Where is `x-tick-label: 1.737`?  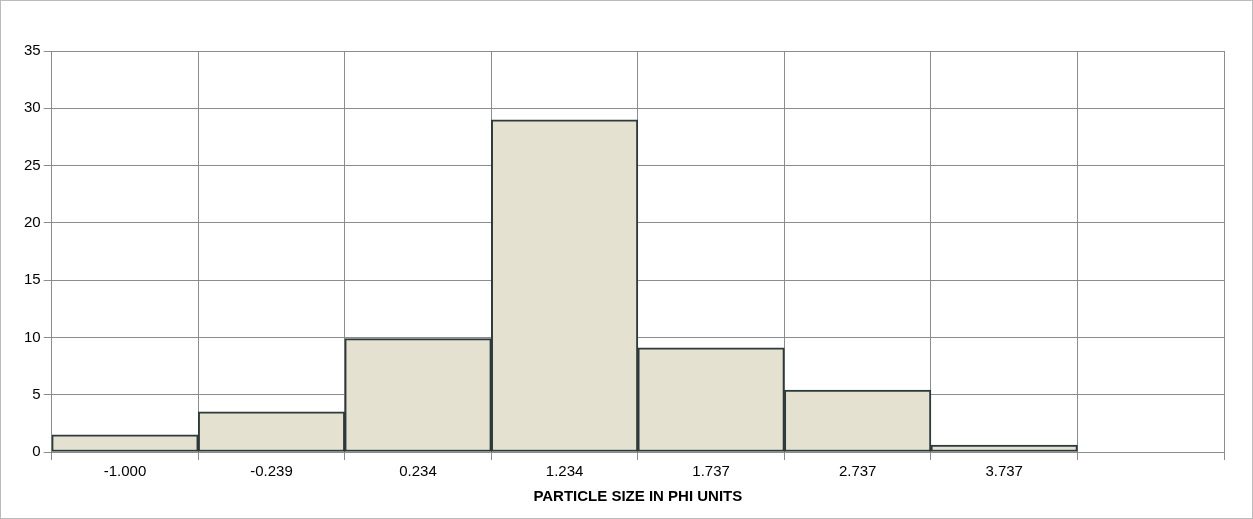 x-tick-label: 1.737 is located at coordinates (711, 471).